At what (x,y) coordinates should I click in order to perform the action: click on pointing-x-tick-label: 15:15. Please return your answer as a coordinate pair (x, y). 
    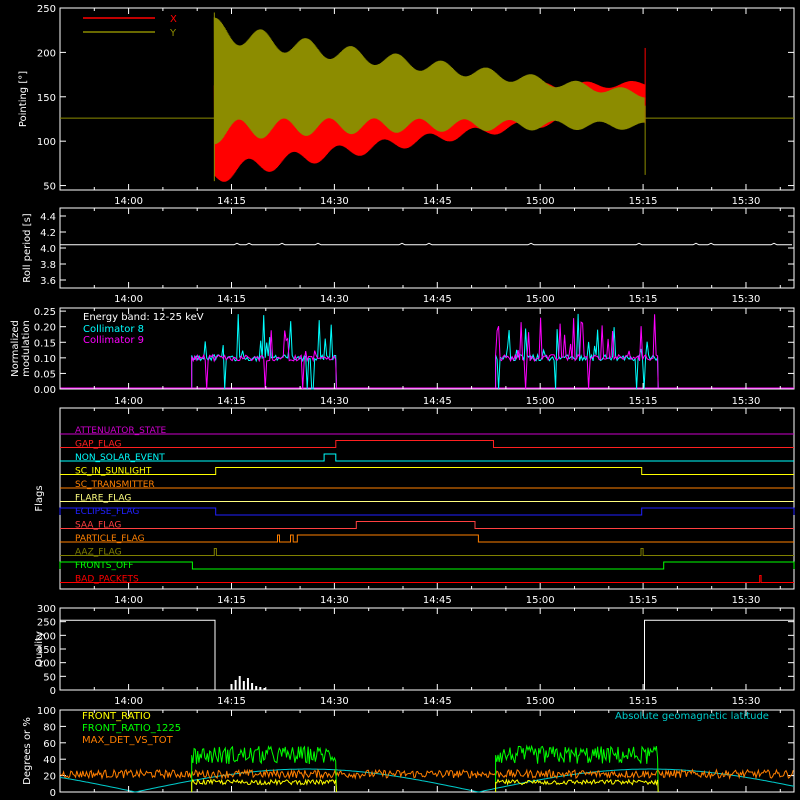
    Looking at the image, I should click on (643, 201).